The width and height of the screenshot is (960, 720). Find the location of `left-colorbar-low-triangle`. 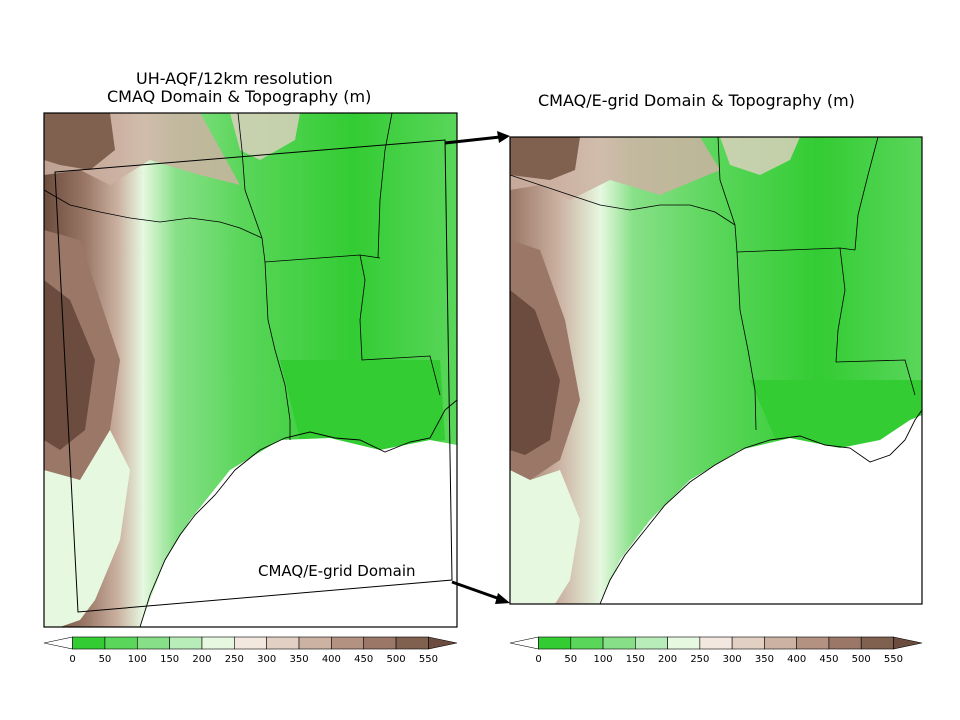

left-colorbar-low-triangle is located at coordinates (58, 643).